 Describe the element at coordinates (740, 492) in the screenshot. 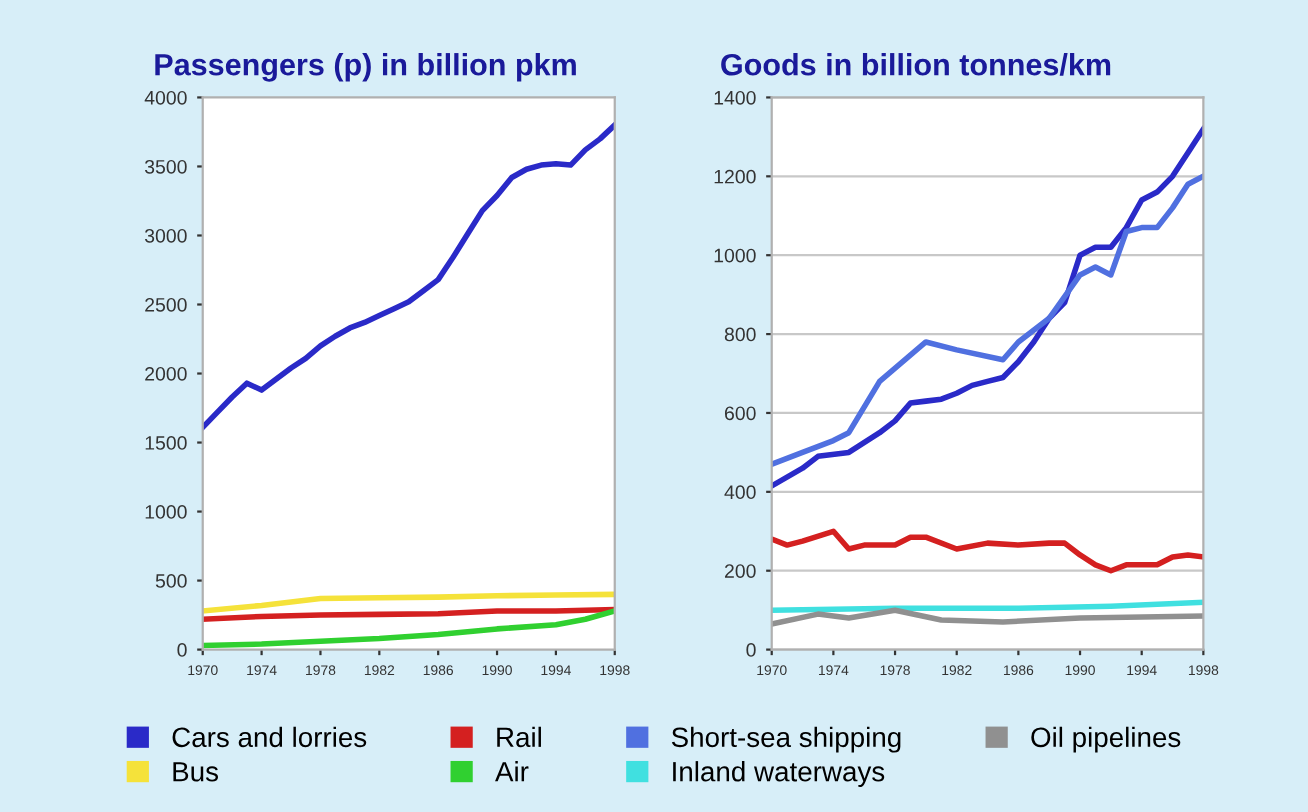

I see `y-tick-label: 400` at that location.